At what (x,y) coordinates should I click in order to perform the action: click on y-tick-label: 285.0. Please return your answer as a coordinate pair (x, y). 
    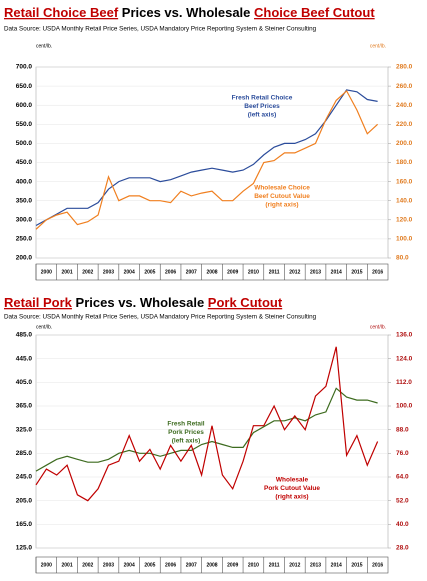
    Looking at the image, I should click on (24, 453).